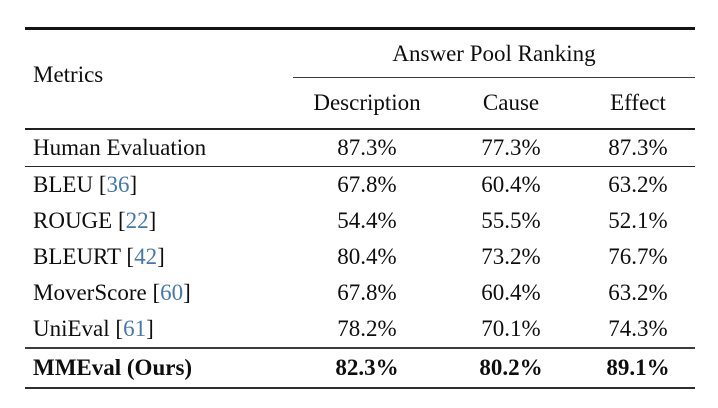 This screenshot has height=408, width=718. What do you see at coordinates (159, 221) in the screenshot?
I see `metric-cell: ROUGE [22]` at bounding box center [159, 221].